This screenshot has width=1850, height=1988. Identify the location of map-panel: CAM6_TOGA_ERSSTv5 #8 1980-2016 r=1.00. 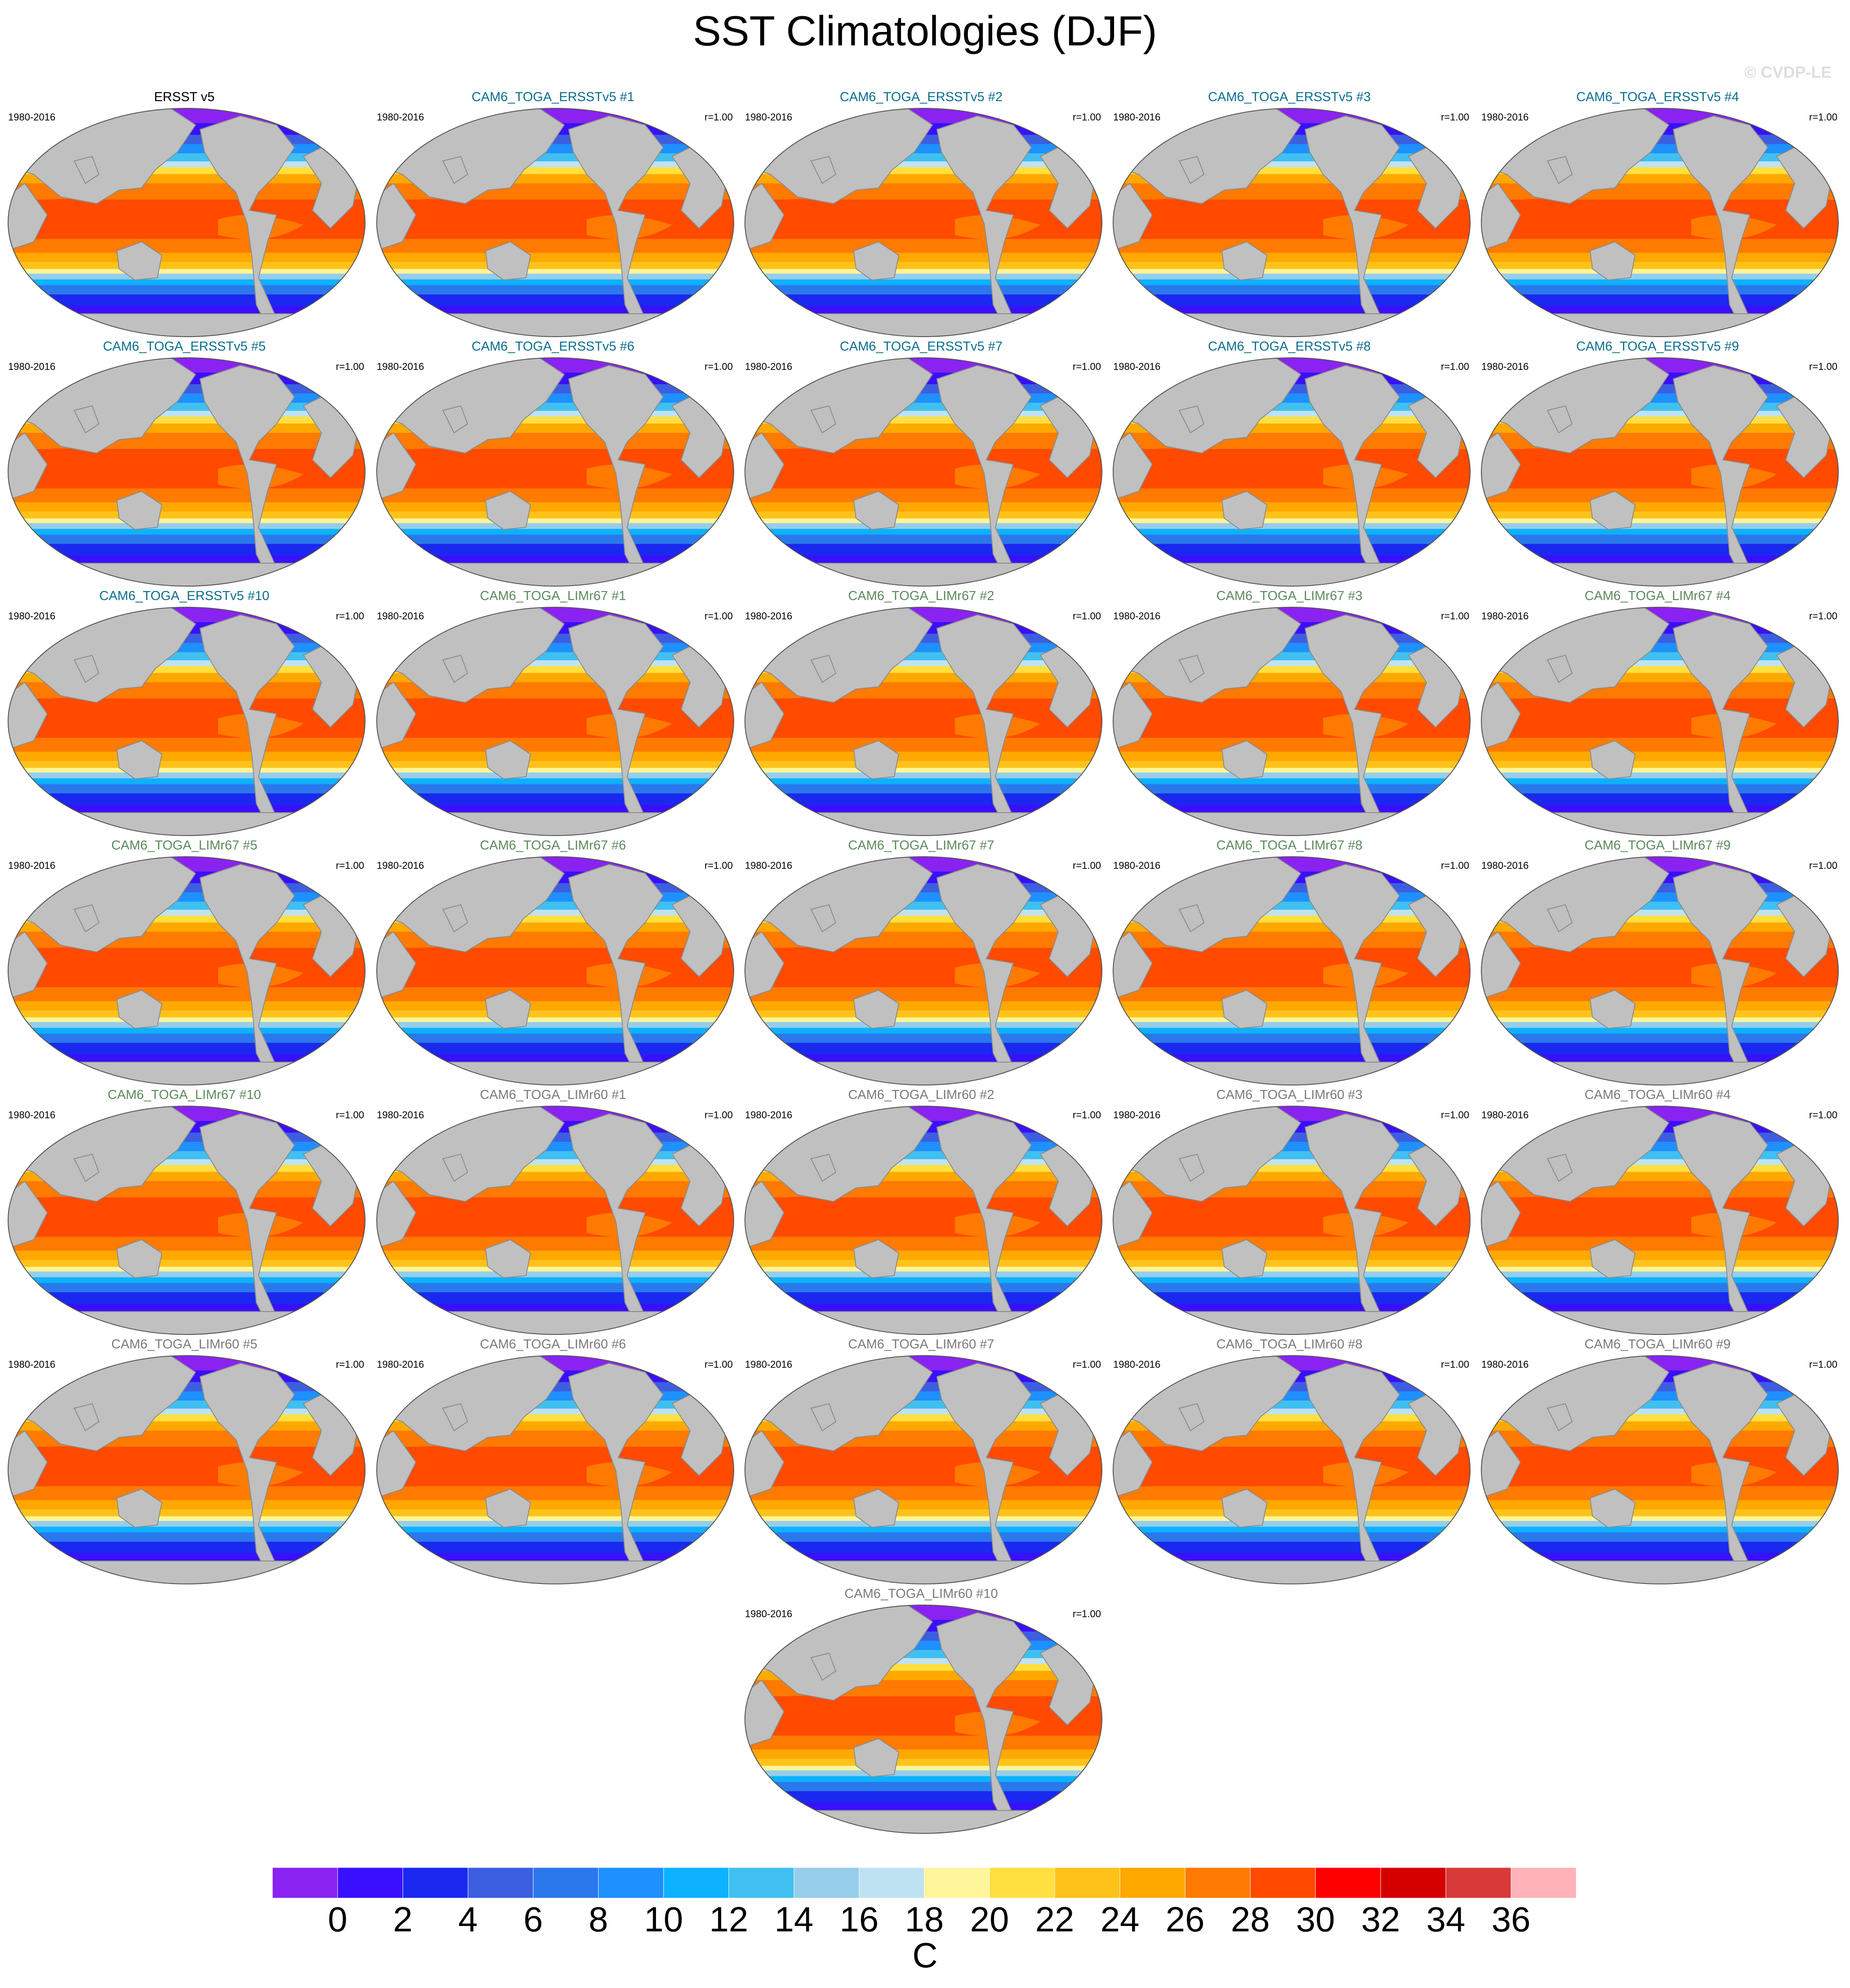
(1290, 463).